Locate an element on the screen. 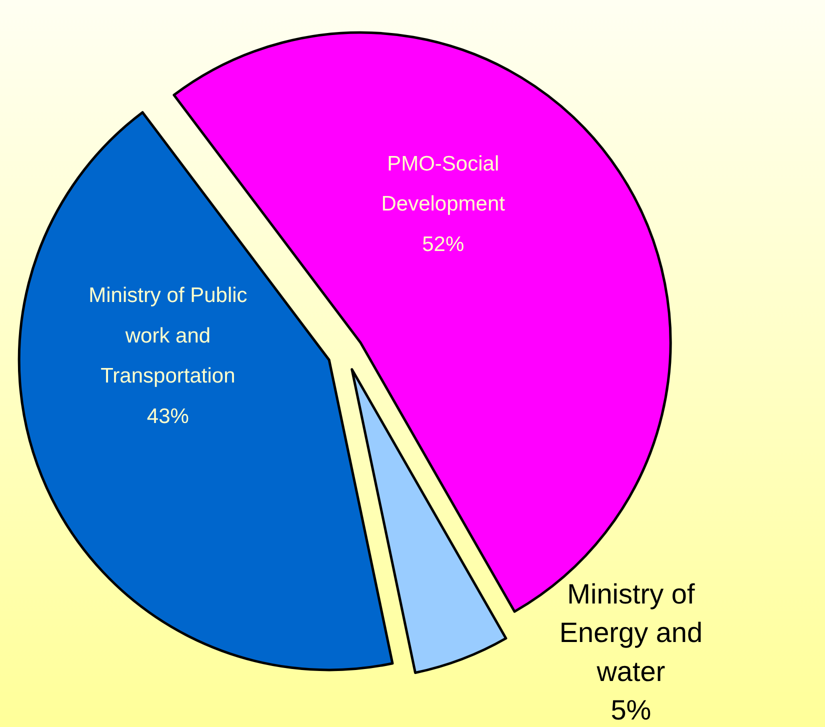 This screenshot has width=825, height=727. slice-label: Ministry of Public work and Transportation is located at coordinates (168, 336).